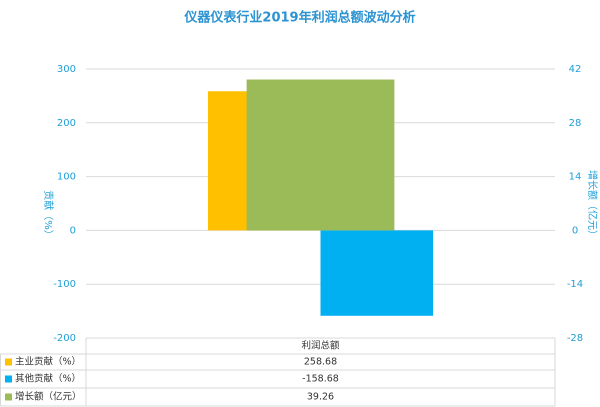 This screenshot has height=407, width=600. Describe the element at coordinates (48, 362) in the screenshot. I see `legend-label: 主业贡献（%）` at that location.